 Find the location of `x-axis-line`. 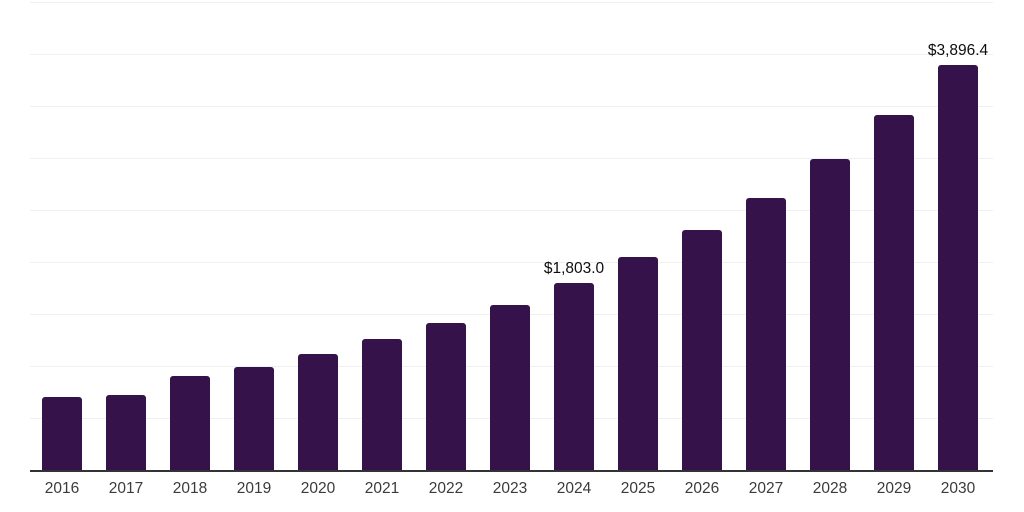

x-axis-line is located at coordinates (511, 471).